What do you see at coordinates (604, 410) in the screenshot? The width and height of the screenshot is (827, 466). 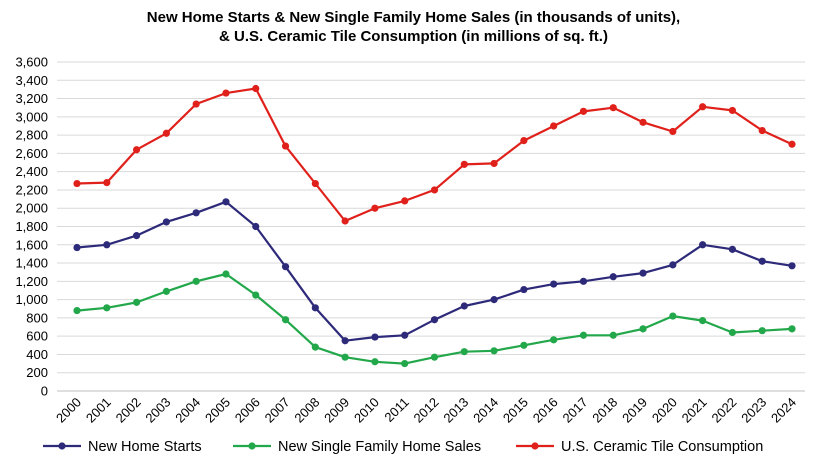 I see `x-tick-label: 2018` at bounding box center [604, 410].